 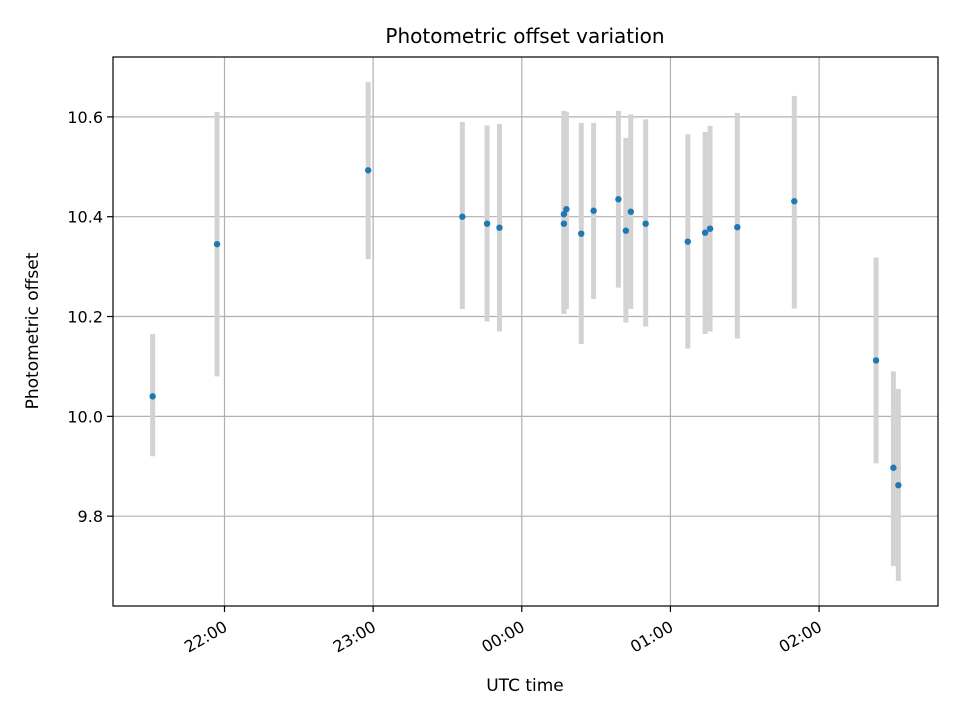 What do you see at coordinates (85, 317) in the screenshot?
I see `y-tick-label: 10.2` at bounding box center [85, 317].